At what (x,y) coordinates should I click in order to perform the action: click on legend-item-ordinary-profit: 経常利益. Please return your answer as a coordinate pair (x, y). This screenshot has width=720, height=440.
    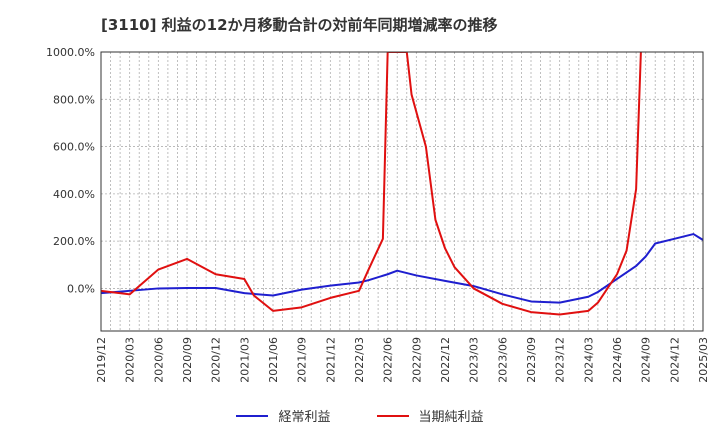
    Looking at the image, I should click on (283, 415).